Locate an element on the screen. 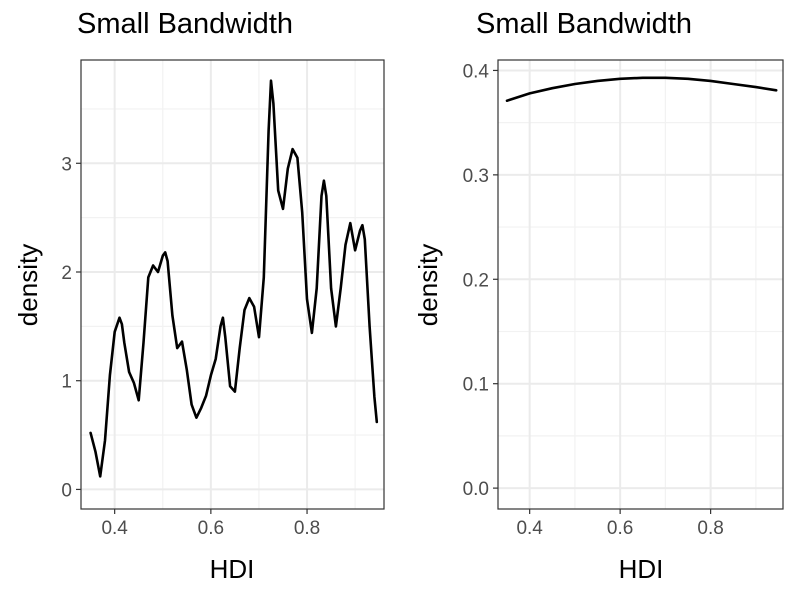 This screenshot has height=600, width=800. right-x-axis-title: HDI is located at coordinates (641, 569).